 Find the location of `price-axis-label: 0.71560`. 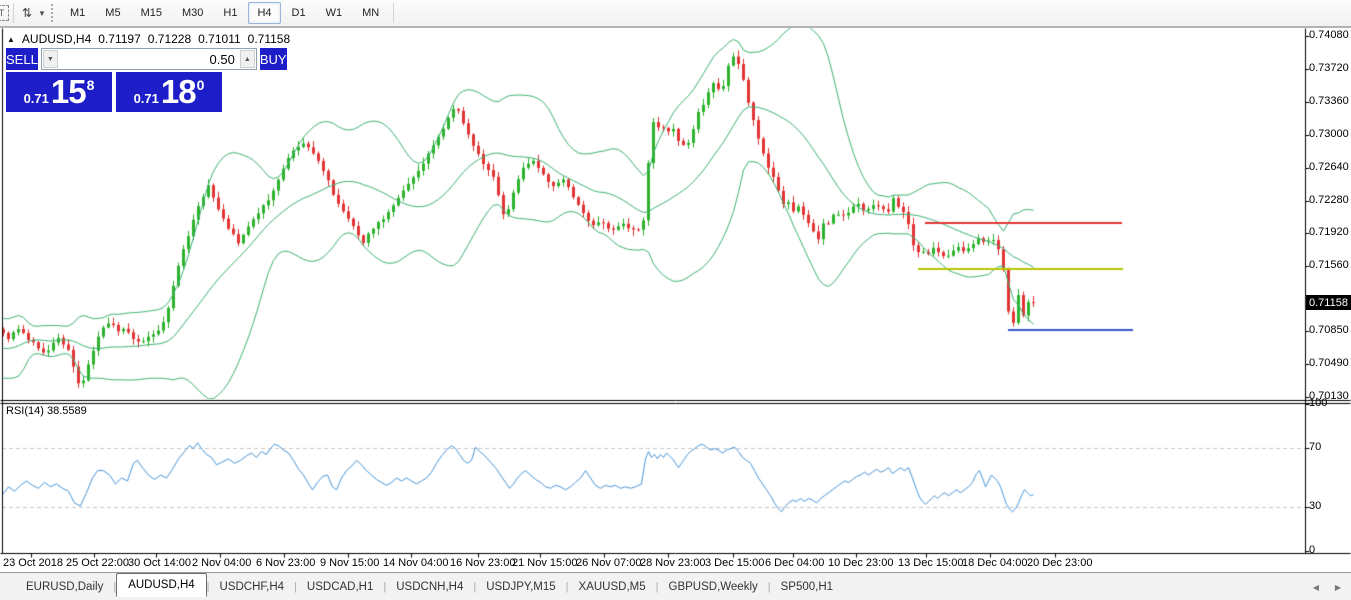

price-axis-label: 0.71560 is located at coordinates (1329, 265).